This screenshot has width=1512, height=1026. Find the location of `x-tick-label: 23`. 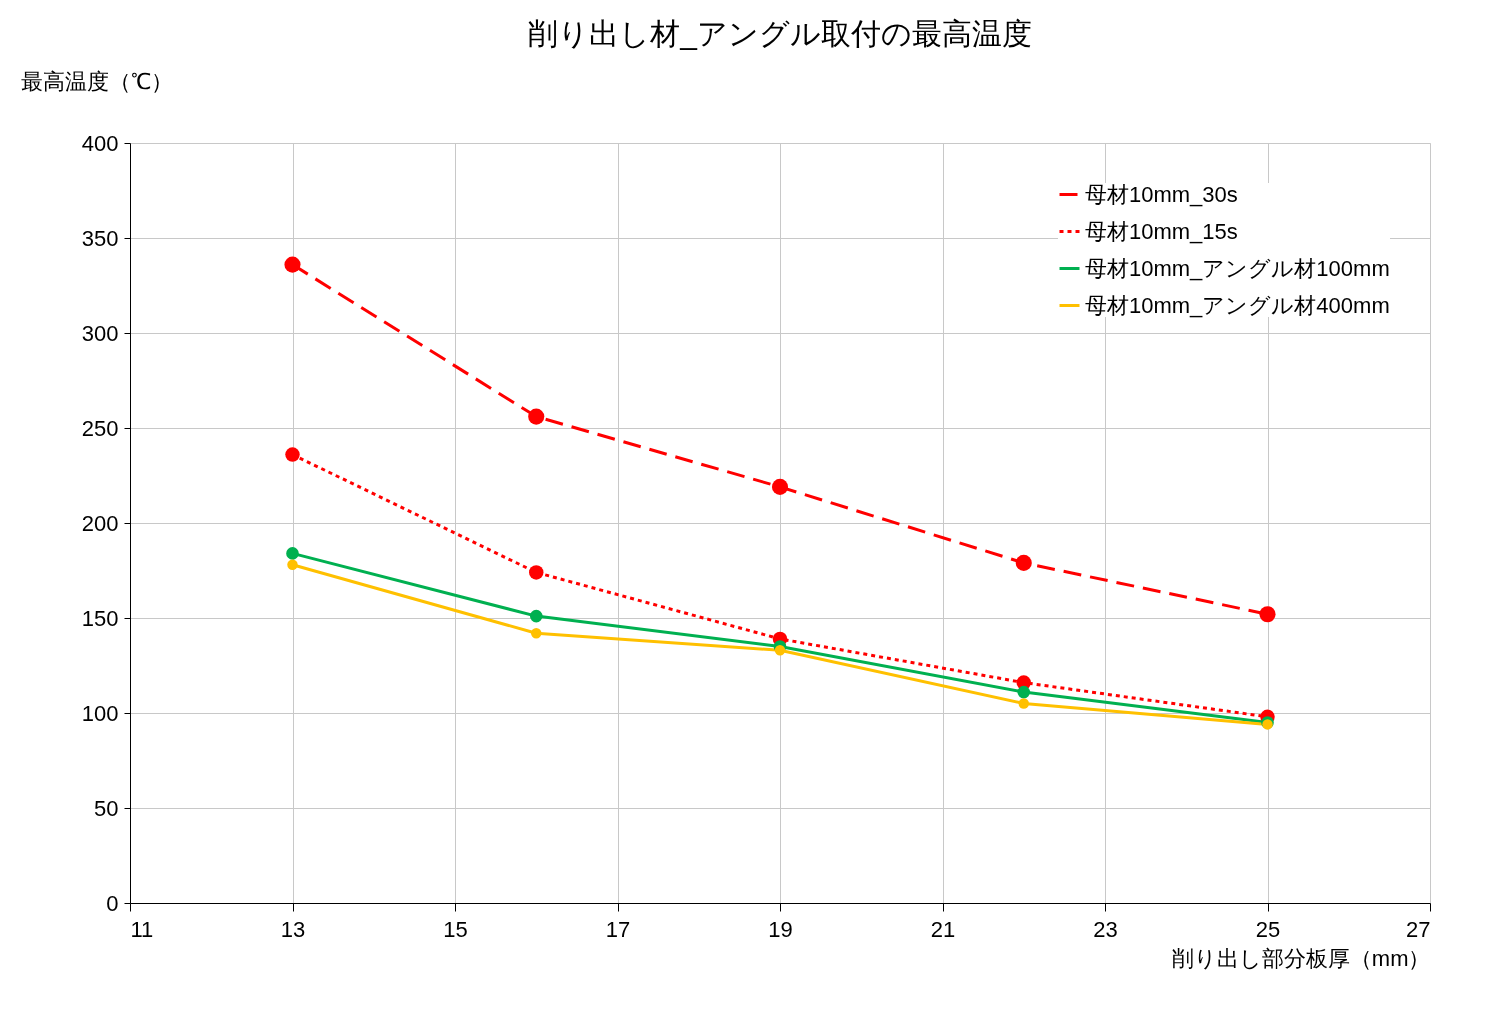

x-tick-label: 23 is located at coordinates (1105, 929).